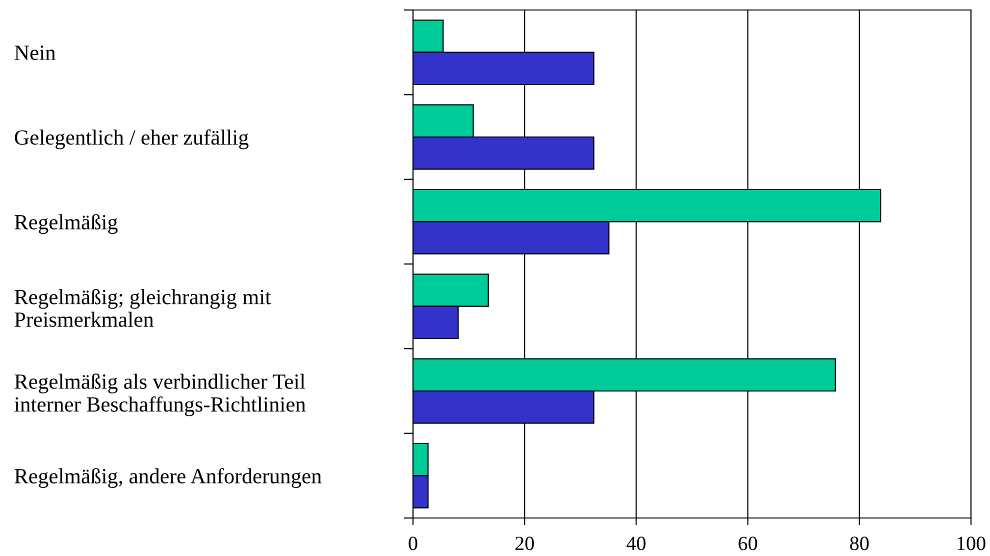 Image resolution: width=990 pixels, height=556 pixels. I want to click on x-tick-label: 40, so click(636, 543).